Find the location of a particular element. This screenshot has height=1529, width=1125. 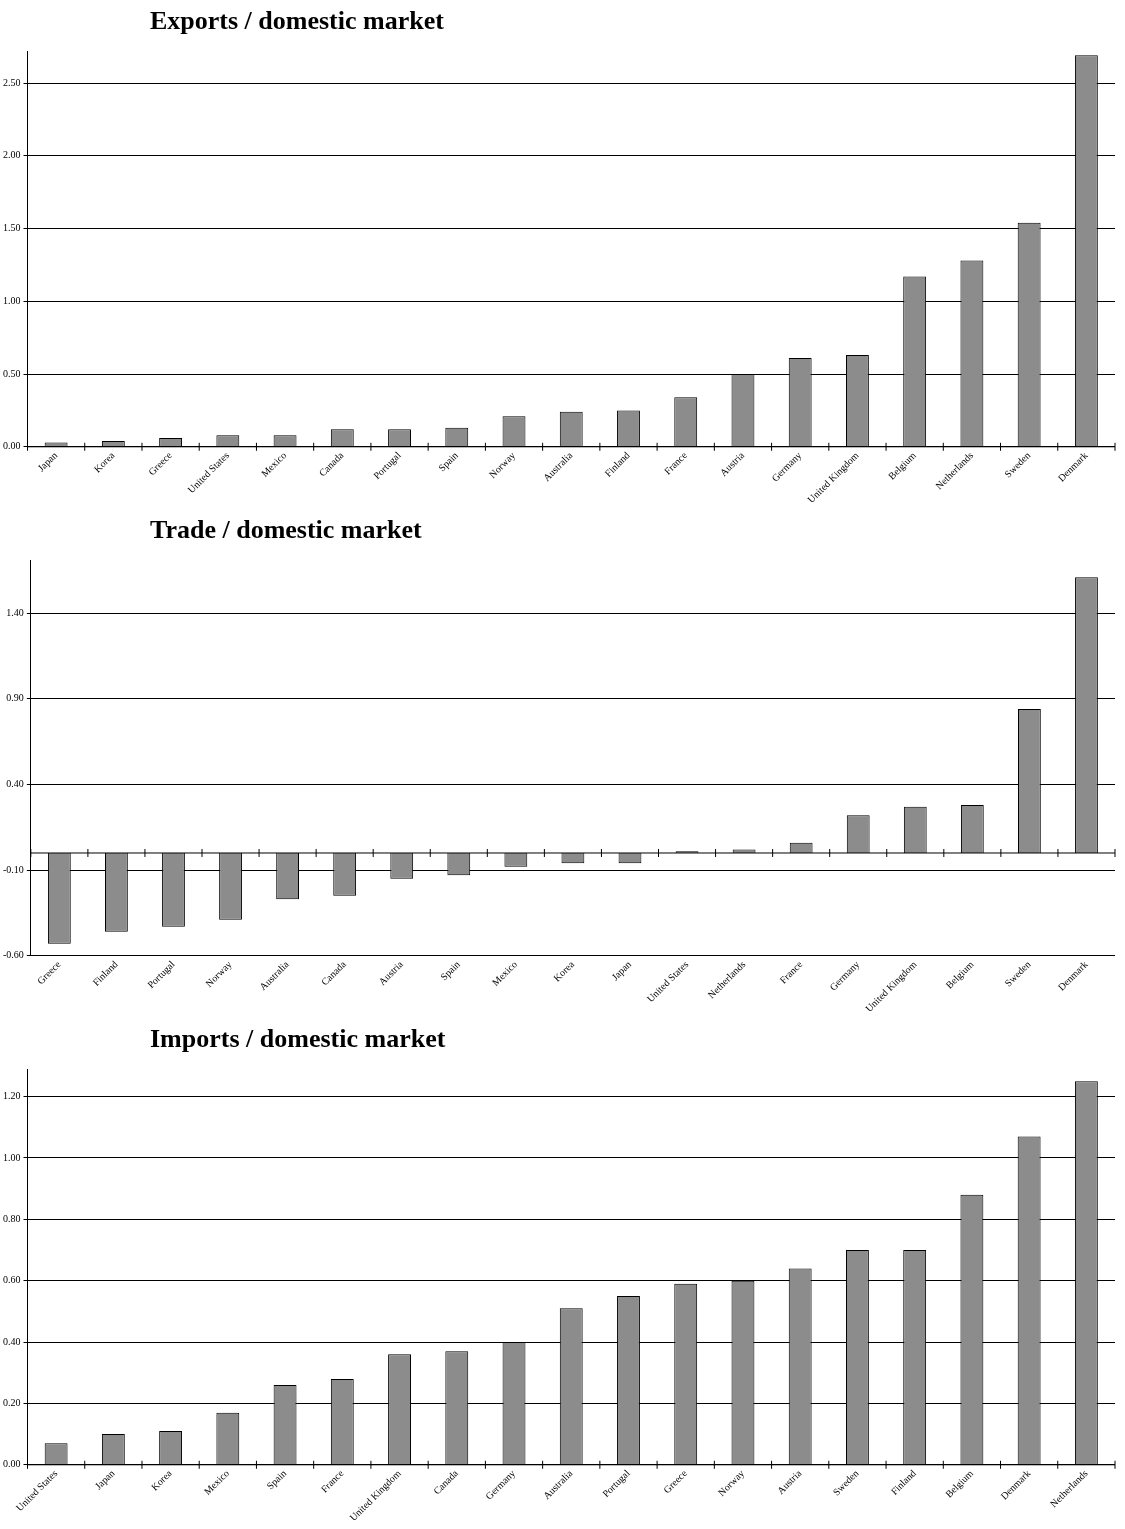

y-tick-label: -0.10 is located at coordinates (13, 869).